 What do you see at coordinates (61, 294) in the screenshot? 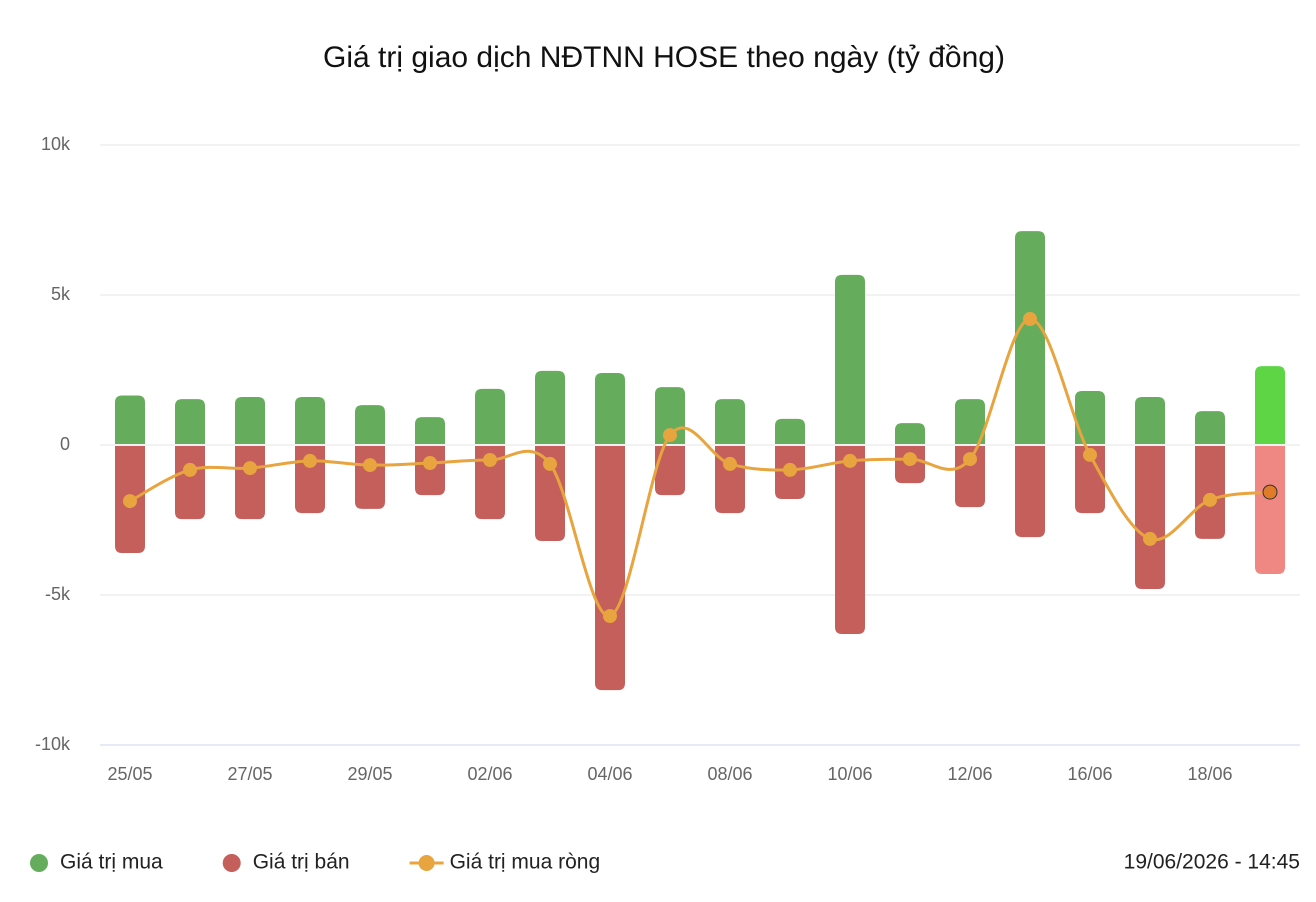
I see `y-tick-label: 5k` at bounding box center [61, 294].